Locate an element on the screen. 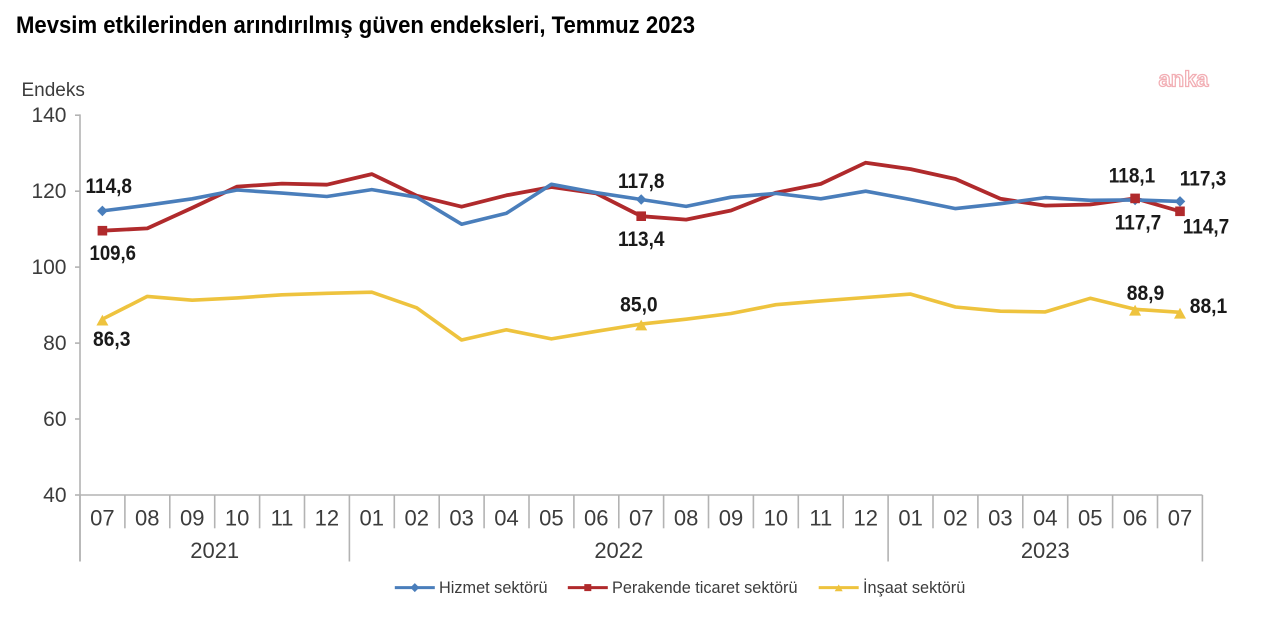 The height and width of the screenshot is (631, 1280). svg-text: 118,1 is located at coordinates (1132, 176).